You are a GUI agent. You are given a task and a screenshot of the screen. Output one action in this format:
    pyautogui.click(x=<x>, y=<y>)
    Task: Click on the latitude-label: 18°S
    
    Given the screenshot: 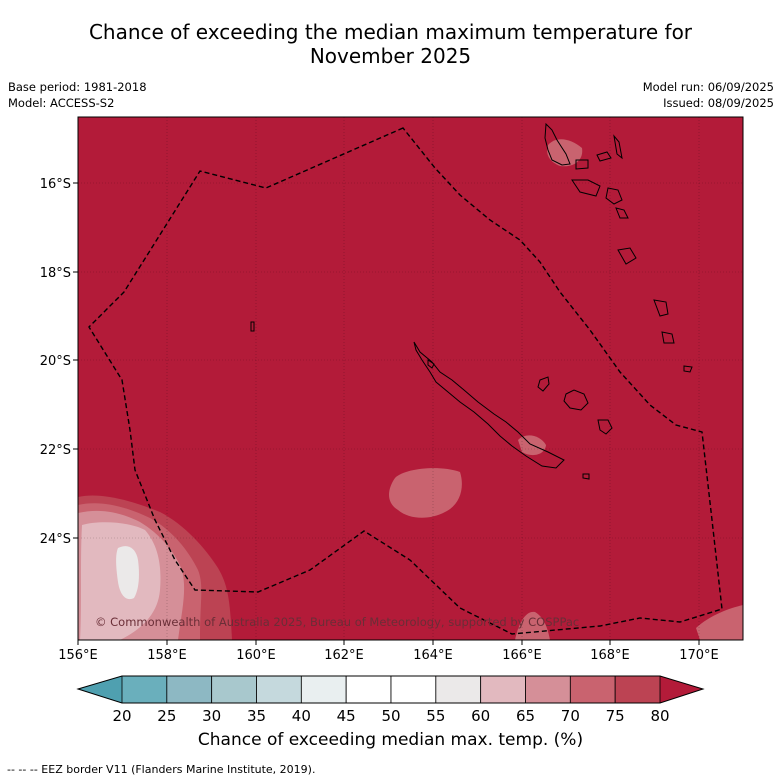 What is the action you would take?
    pyautogui.click(x=55, y=273)
    